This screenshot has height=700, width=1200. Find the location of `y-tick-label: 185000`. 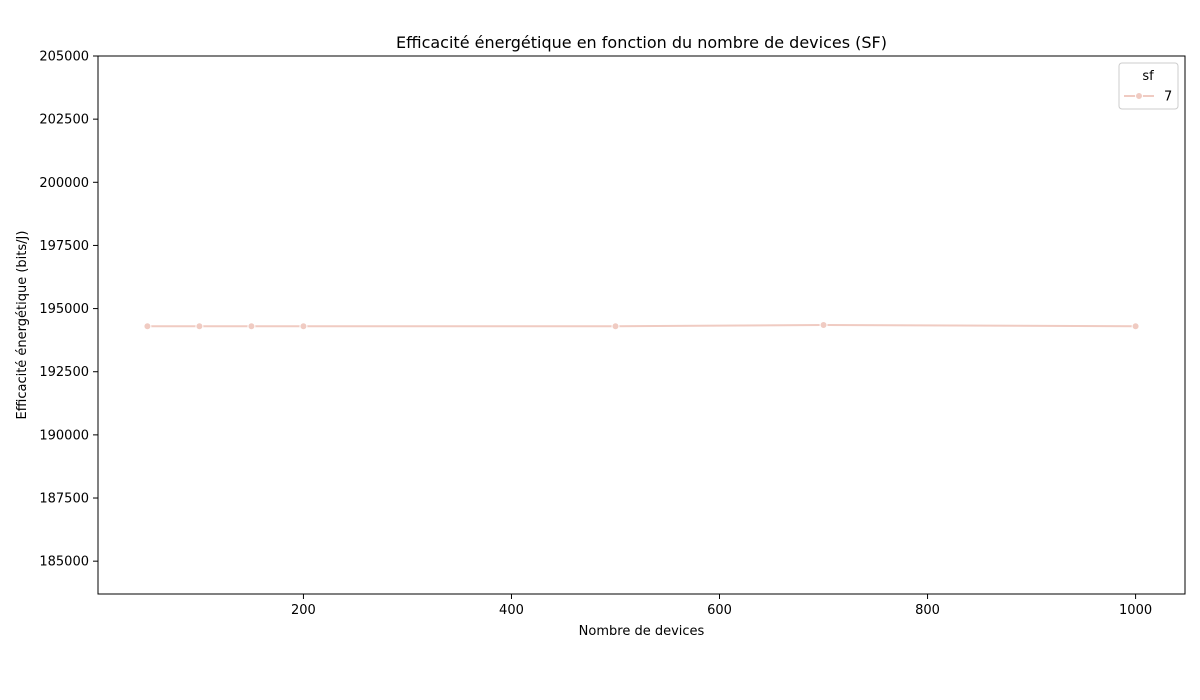

y-tick-label: 185000 is located at coordinates (64, 562).